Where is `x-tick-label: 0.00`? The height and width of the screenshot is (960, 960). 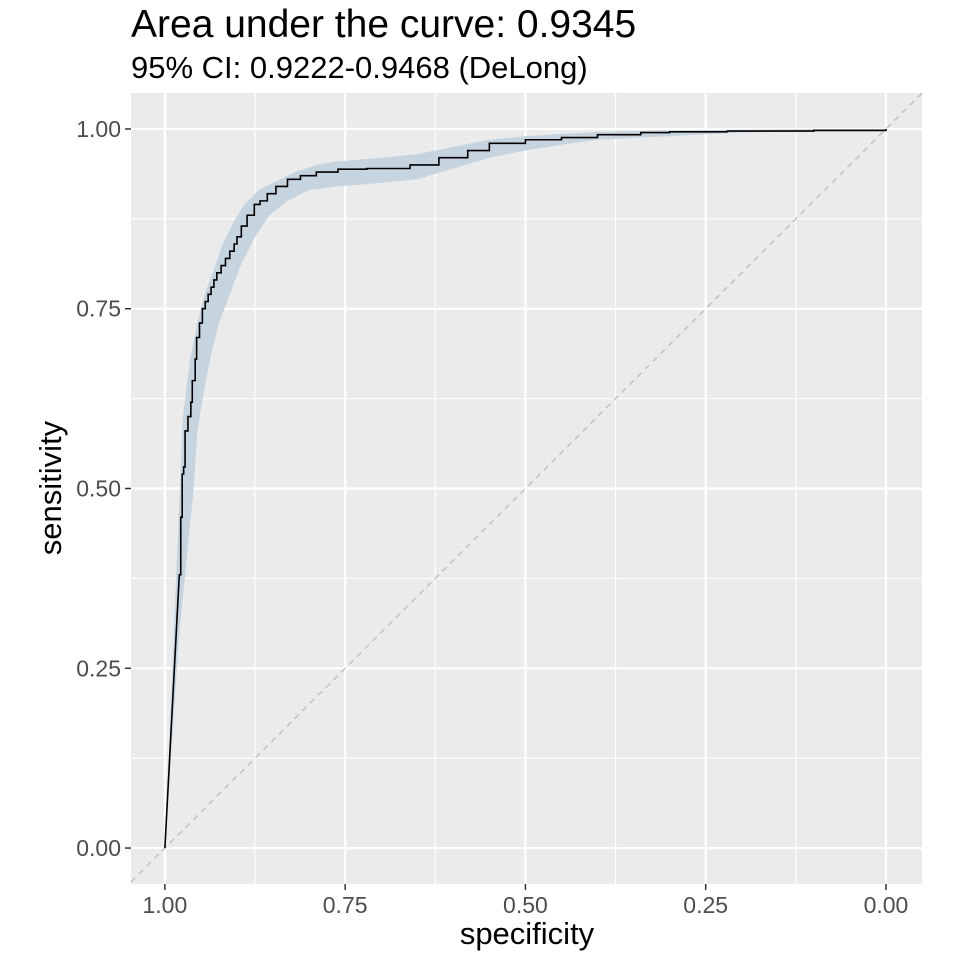
x-tick-label: 0.00 is located at coordinates (886, 905).